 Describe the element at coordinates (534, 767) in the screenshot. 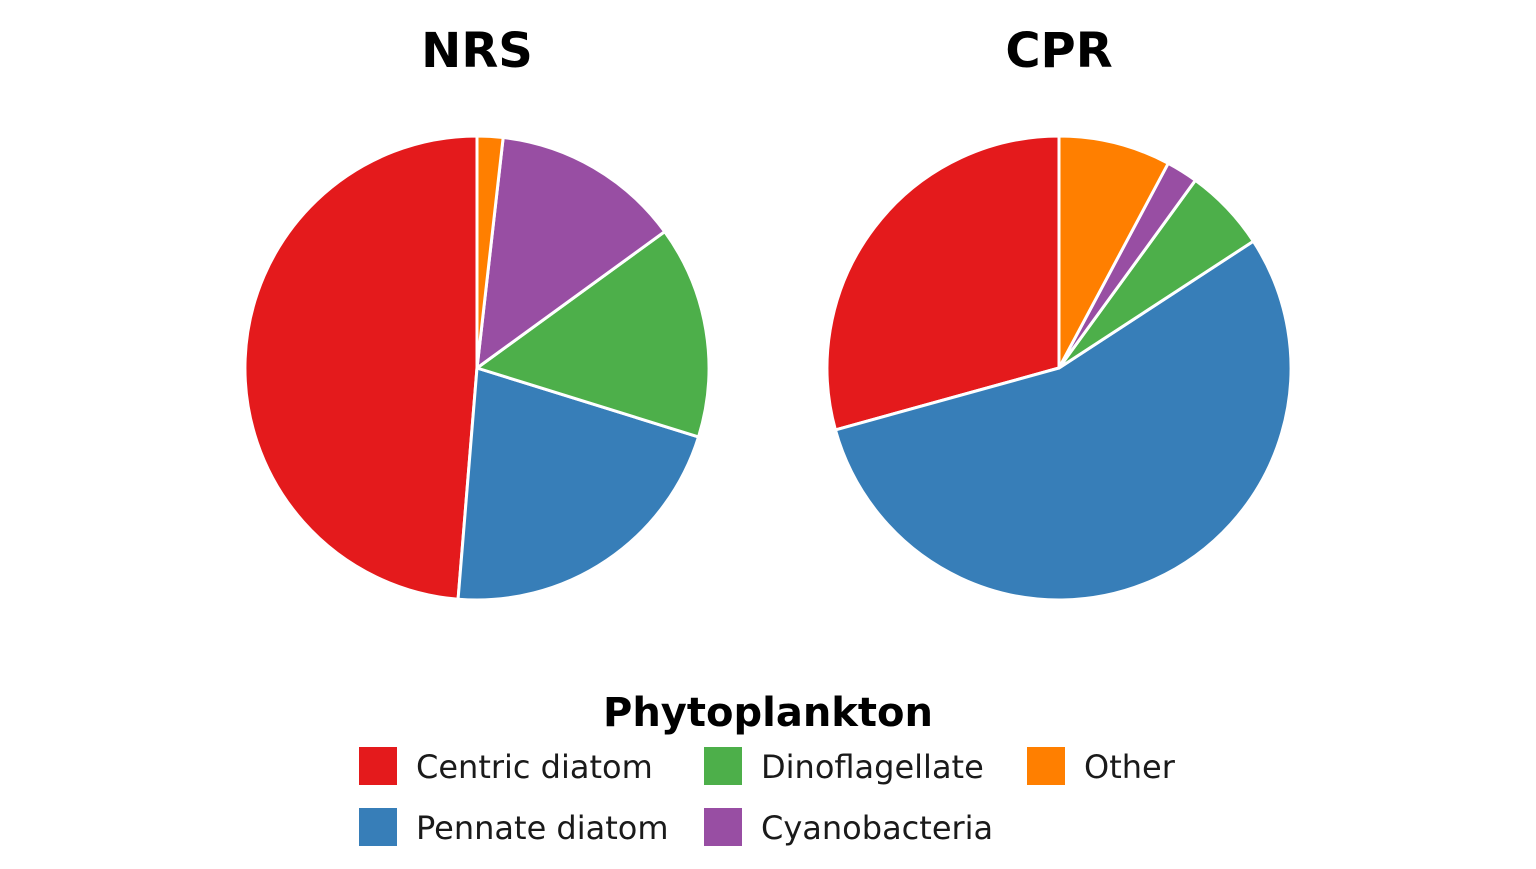

I see `legend-label-centric-diatom: Centric diatom` at that location.